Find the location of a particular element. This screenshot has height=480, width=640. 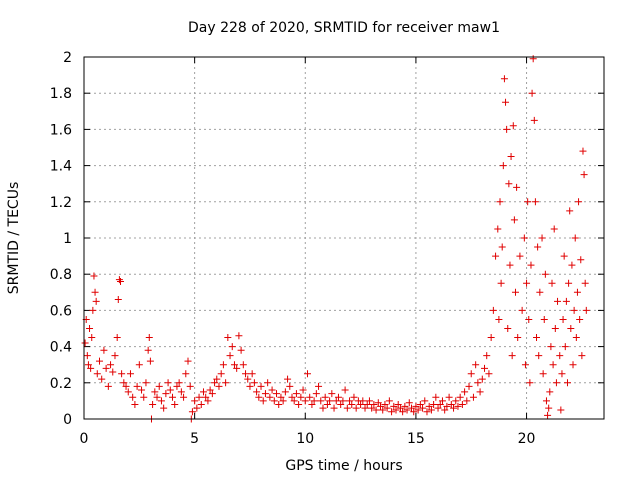

x-tick-label: 20 is located at coordinates (527, 439).